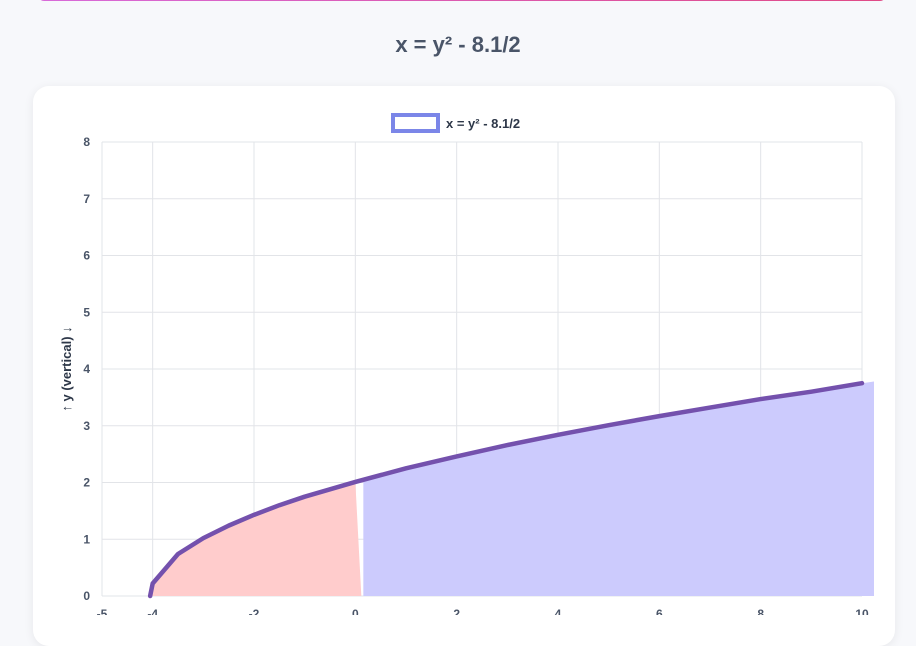 Image resolution: width=916 pixels, height=646 pixels. I want to click on y-tick-label: 4, so click(86, 369).